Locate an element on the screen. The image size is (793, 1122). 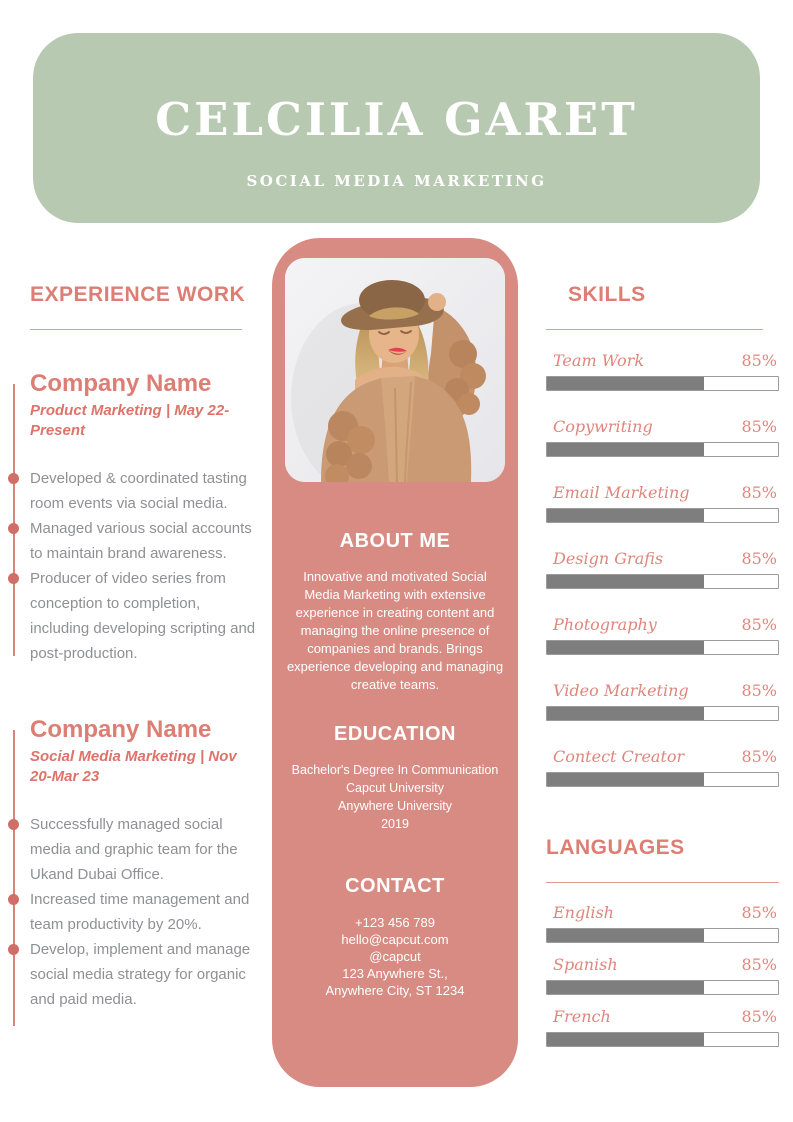
skill-item: Email Marketing 85% is located at coordinates (662, 503).